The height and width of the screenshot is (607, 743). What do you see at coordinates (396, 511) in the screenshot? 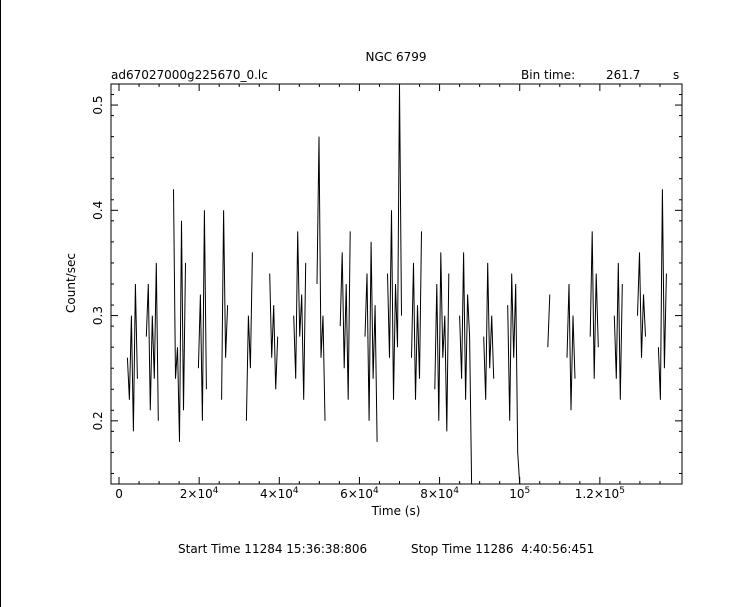
I see `x-axis-label: Time (s)` at bounding box center [396, 511].